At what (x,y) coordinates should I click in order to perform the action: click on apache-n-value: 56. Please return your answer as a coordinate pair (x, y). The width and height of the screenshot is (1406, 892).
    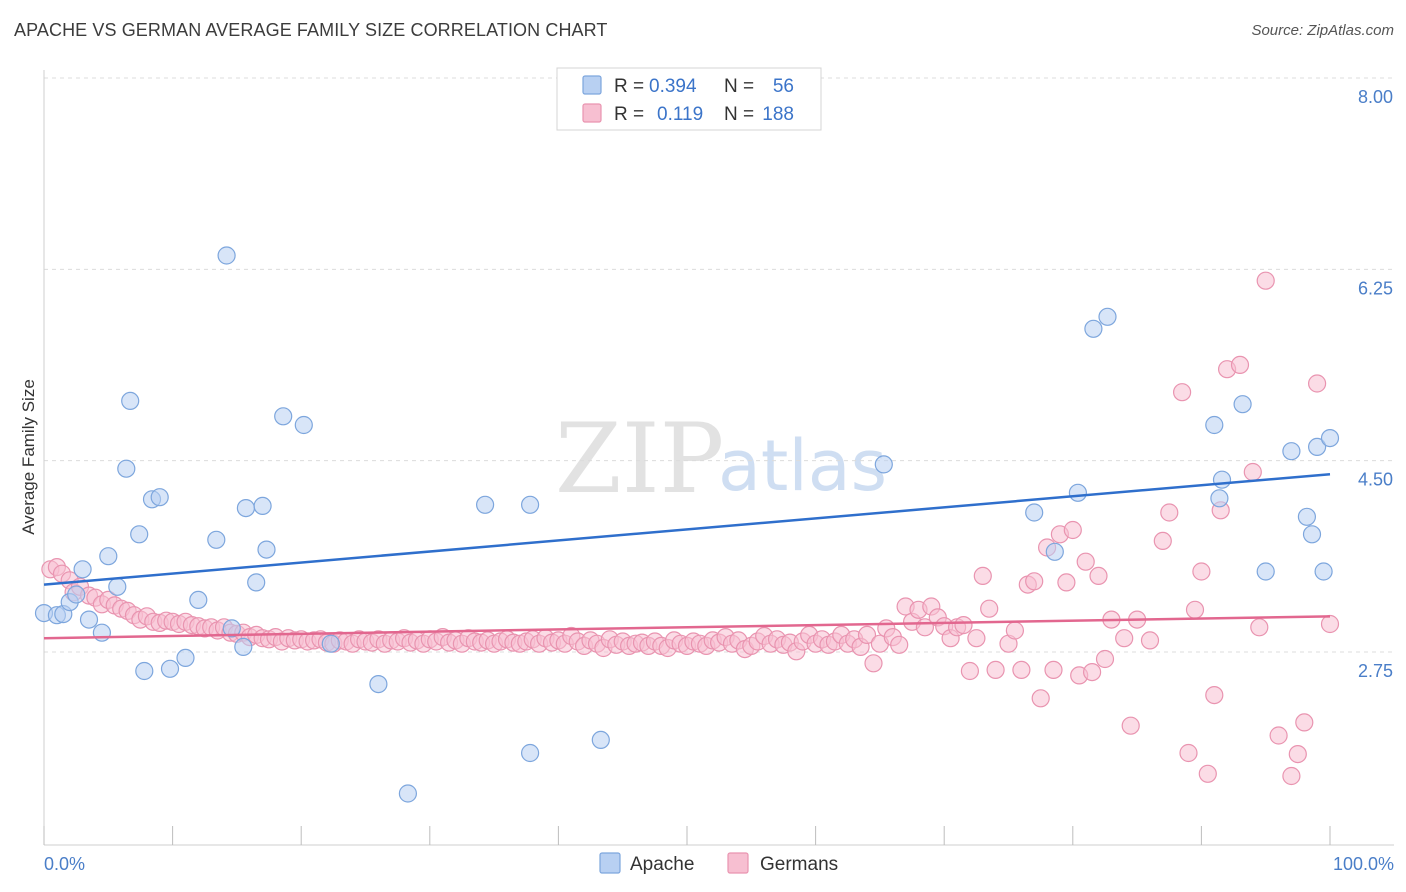
    Looking at the image, I should click on (783, 86).